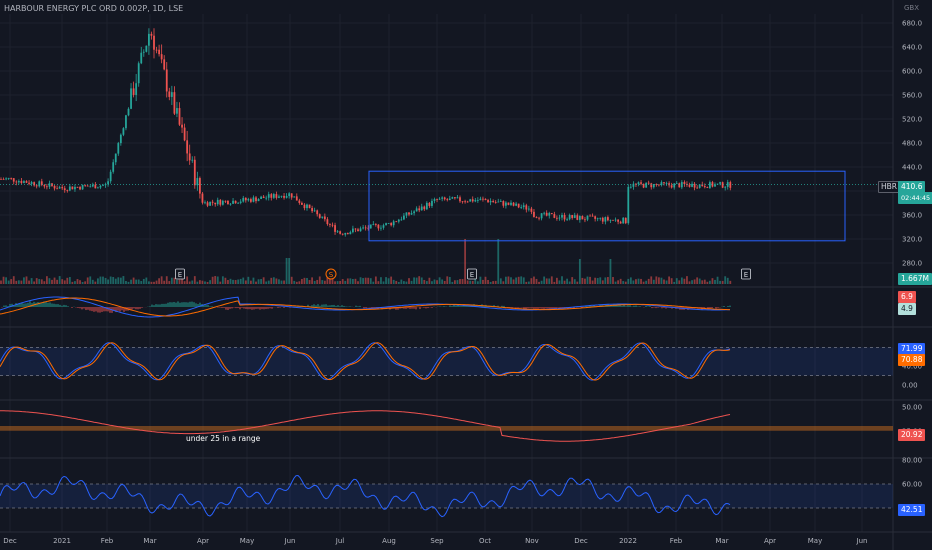 This screenshot has height=550, width=932. What do you see at coordinates (607, 206) in the screenshot?
I see `range-box` at bounding box center [607, 206].